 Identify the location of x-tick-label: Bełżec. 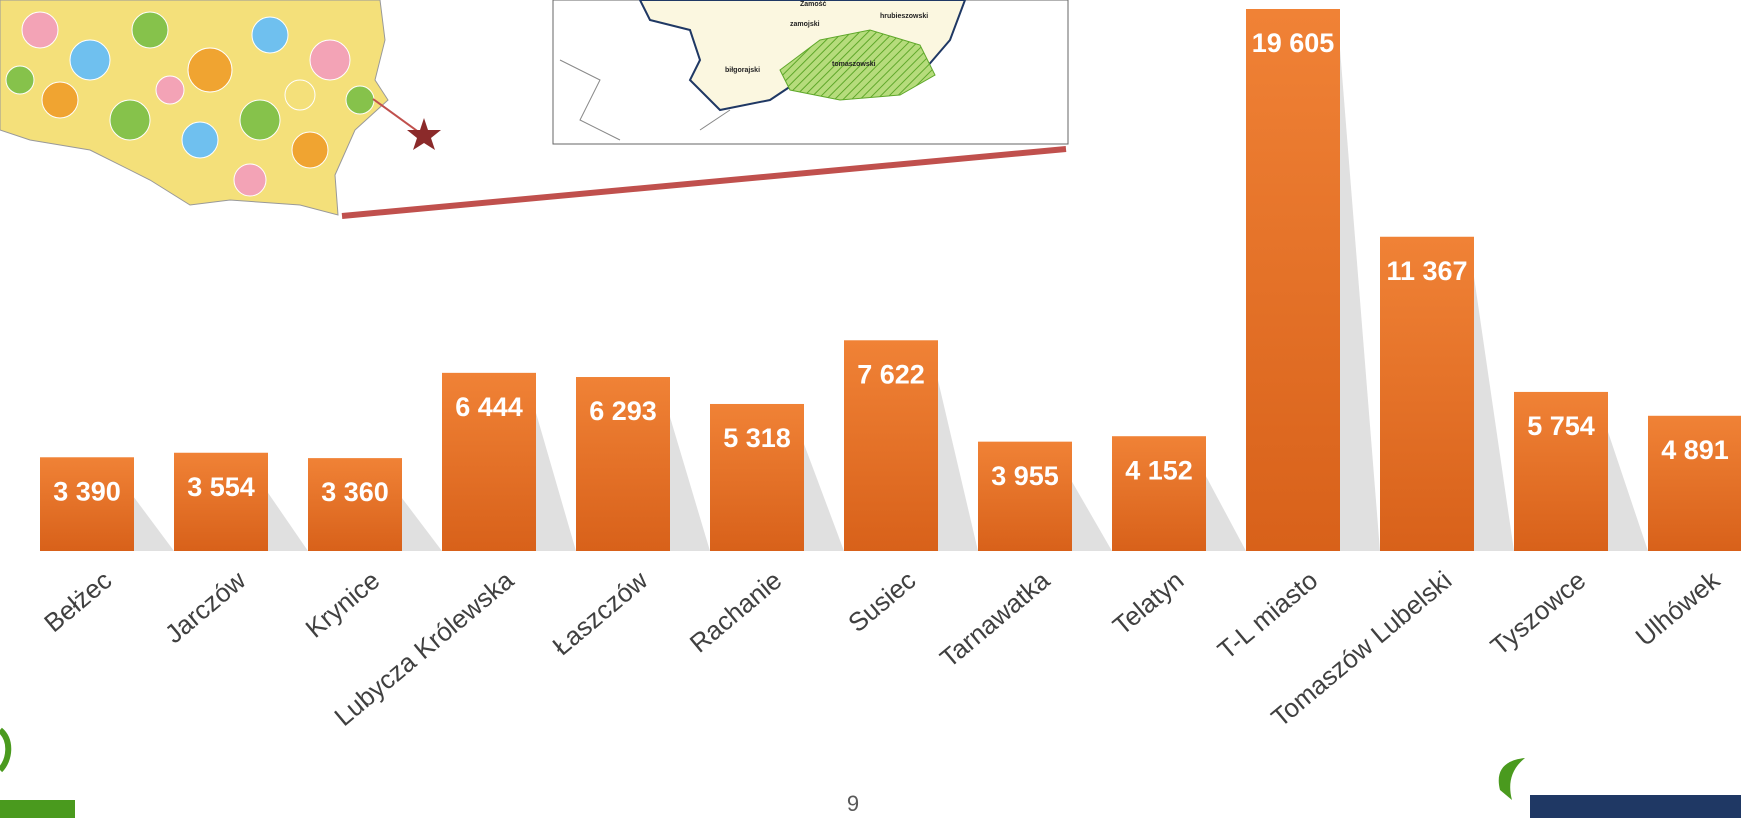
(77, 601).